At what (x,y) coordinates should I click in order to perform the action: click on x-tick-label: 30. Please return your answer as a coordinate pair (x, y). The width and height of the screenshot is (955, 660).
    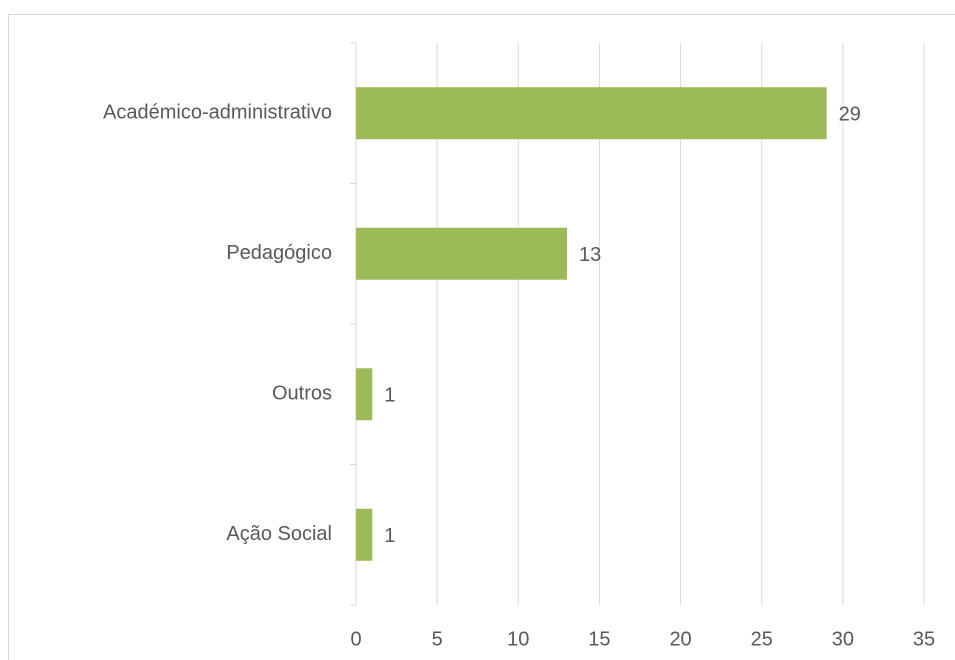
    Looking at the image, I should click on (843, 639).